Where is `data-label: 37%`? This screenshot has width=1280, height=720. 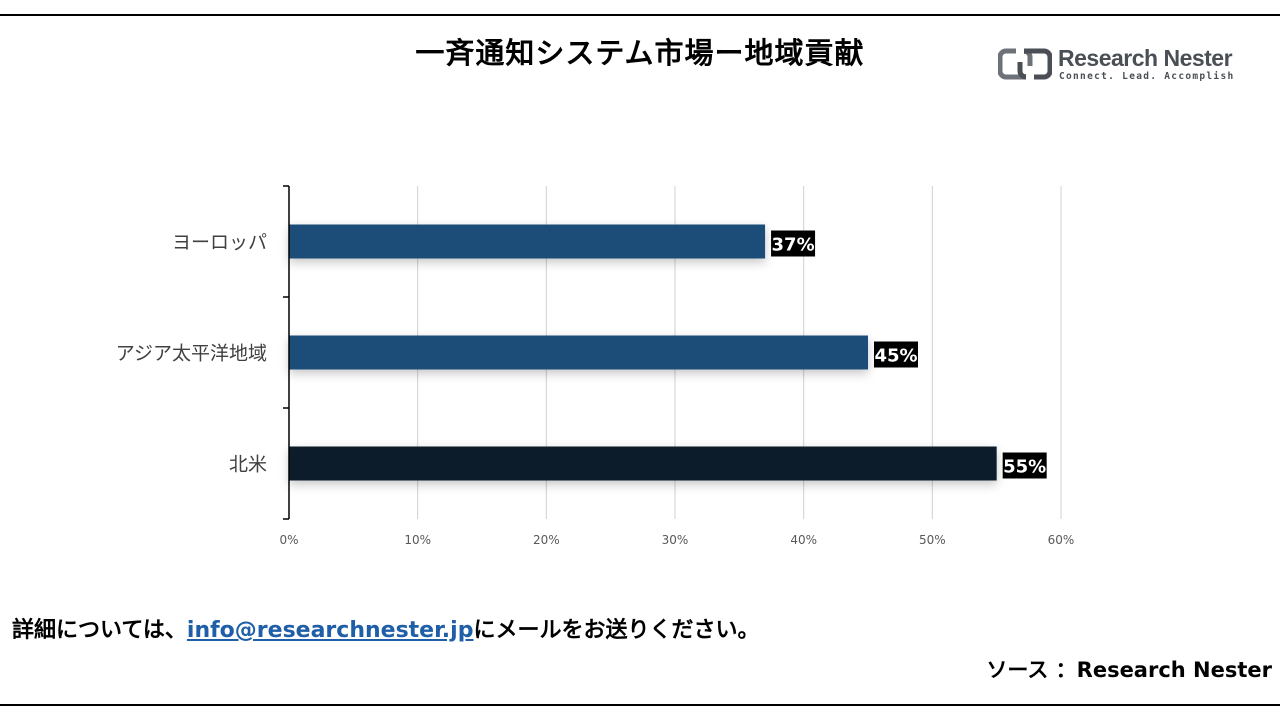
data-label: 37% is located at coordinates (793, 245).